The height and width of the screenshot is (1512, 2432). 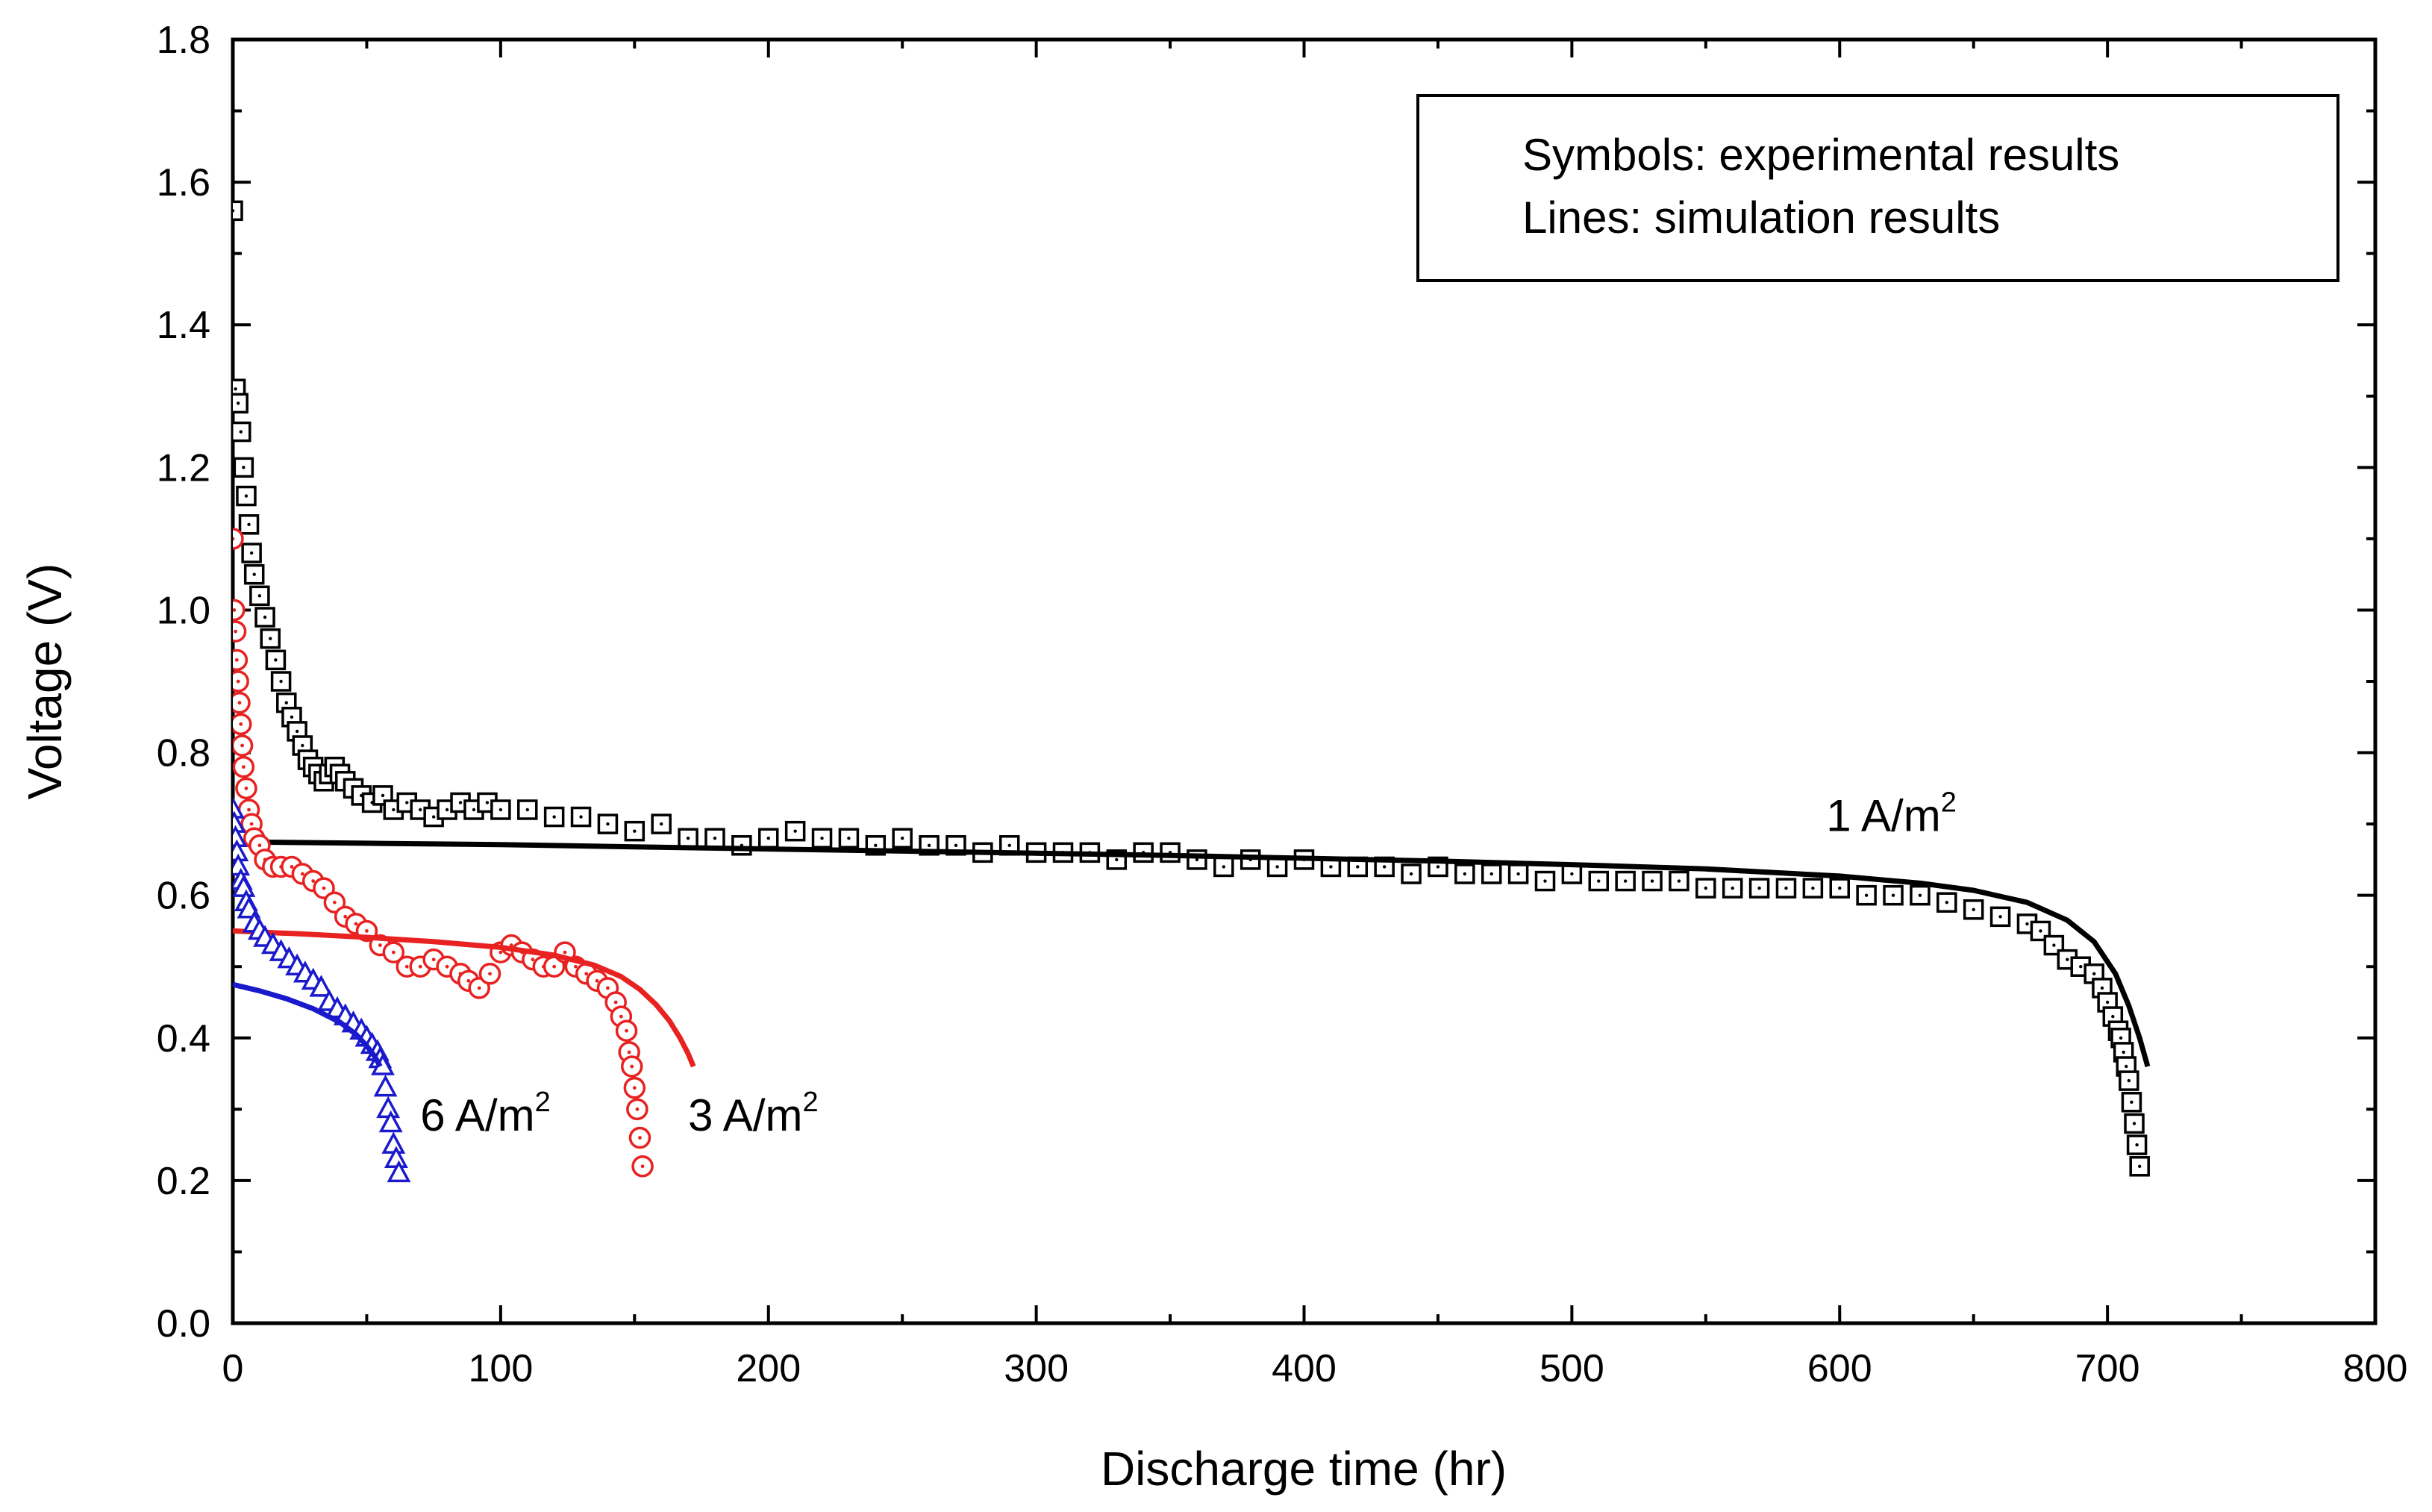 What do you see at coordinates (1304, 1368) in the screenshot?
I see `x-tick-label: 400` at bounding box center [1304, 1368].